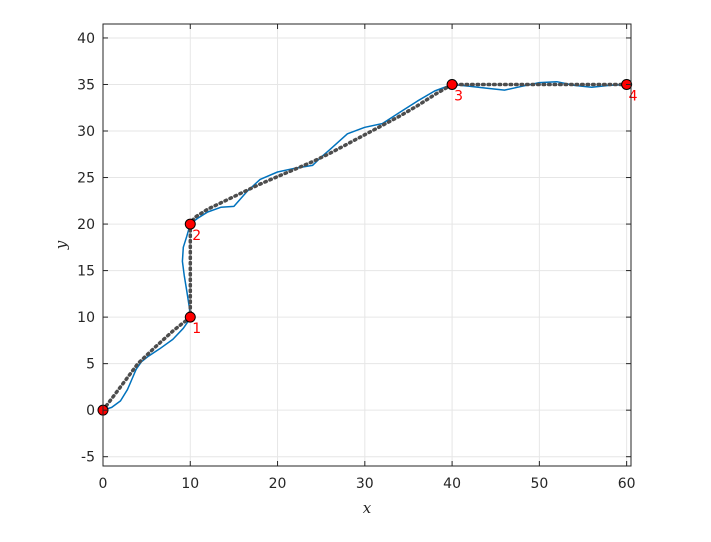  Describe the element at coordinates (196, 329) in the screenshot. I see `waypoint-label: 1` at that location.